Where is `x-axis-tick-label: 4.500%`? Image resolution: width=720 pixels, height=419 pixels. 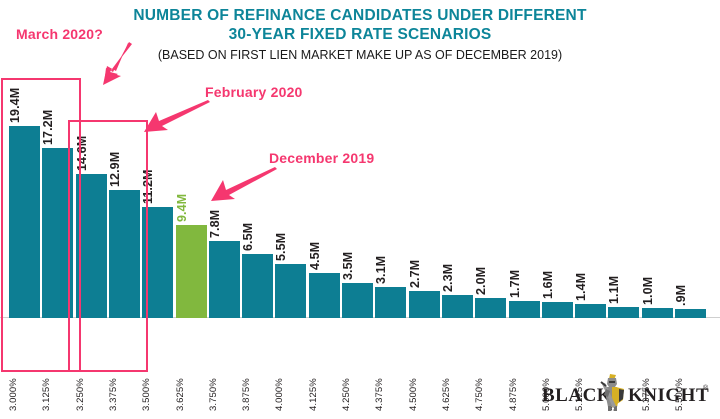 x-axis-tick-label: 4.500% is located at coordinates (413, 394).